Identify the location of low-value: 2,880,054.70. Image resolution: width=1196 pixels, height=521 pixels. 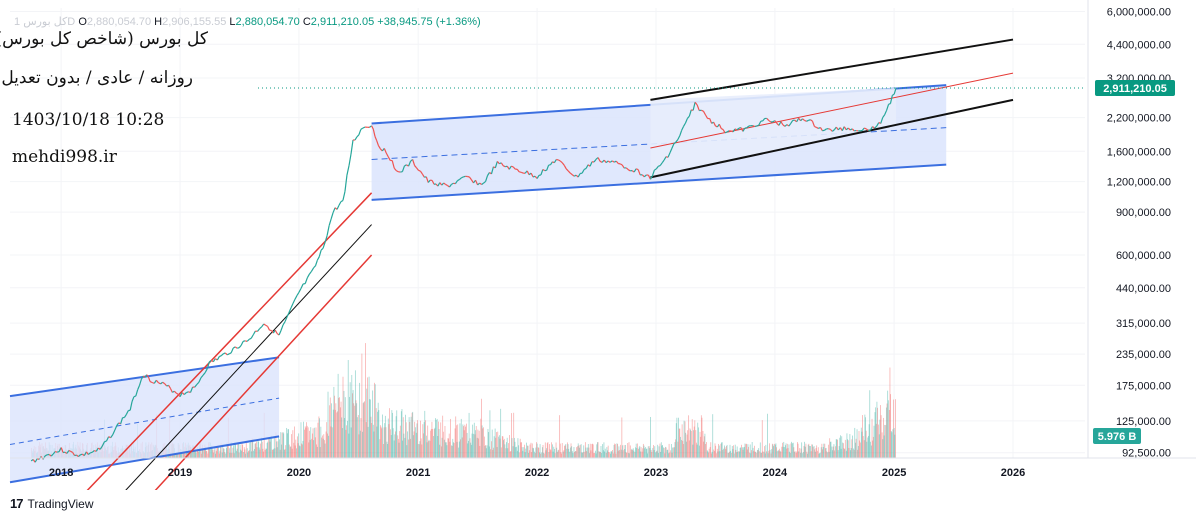
(267, 22).